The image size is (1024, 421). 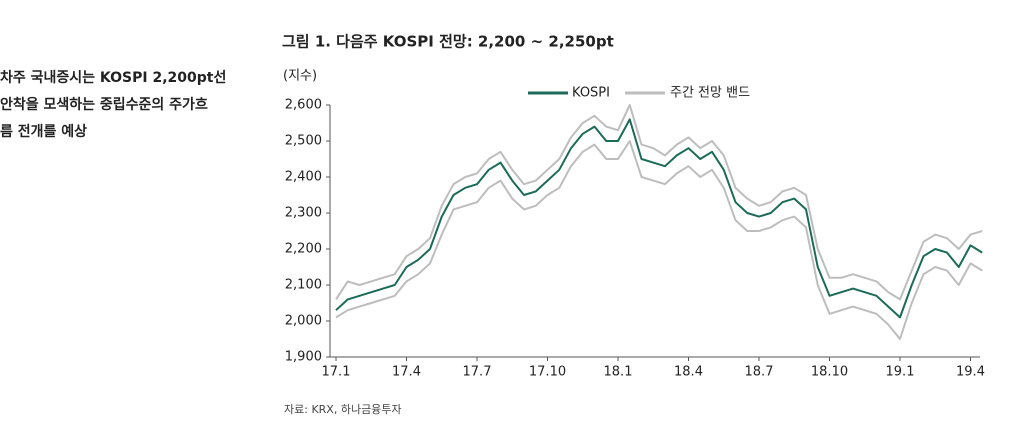 What do you see at coordinates (303, 321) in the screenshot?
I see `y-tick-label: 2,000` at bounding box center [303, 321].